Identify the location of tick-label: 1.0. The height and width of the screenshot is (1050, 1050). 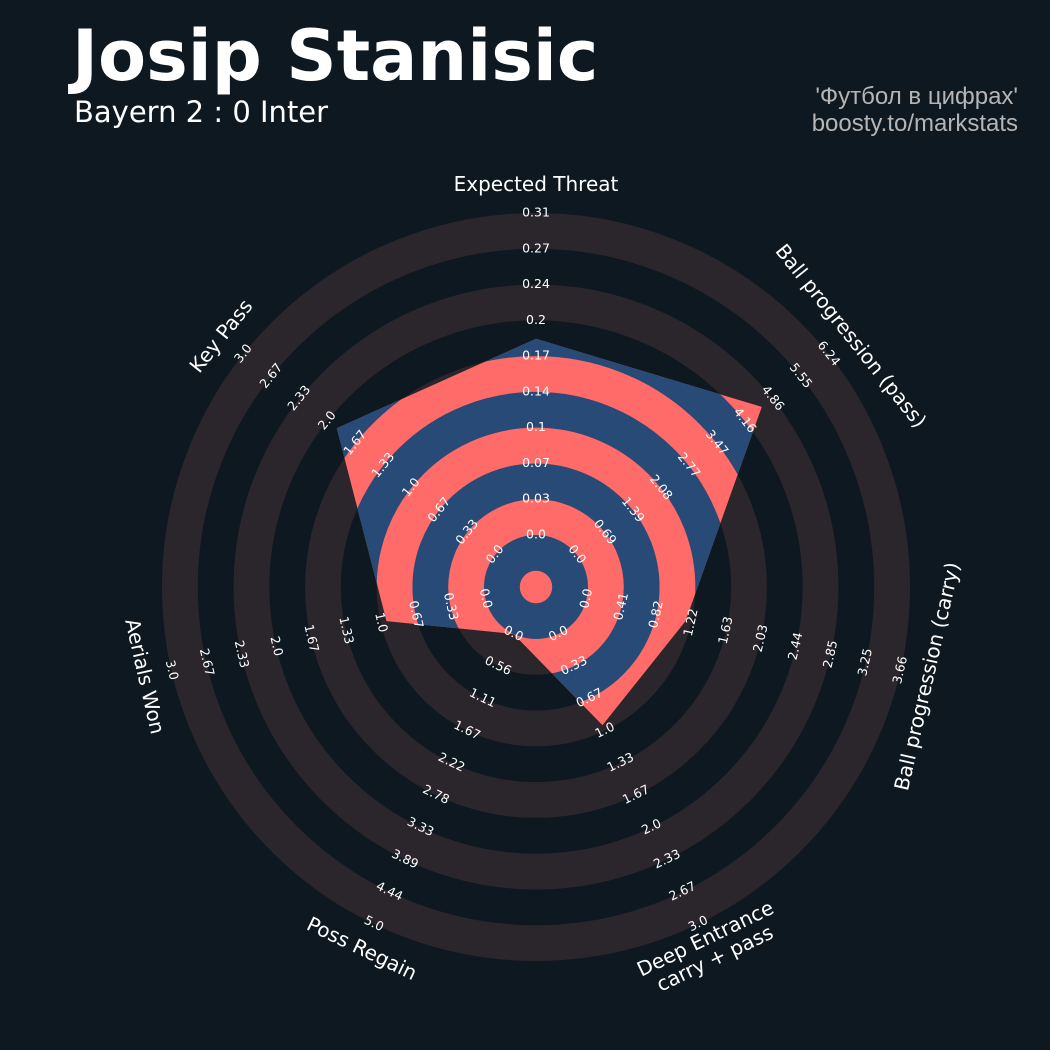
(381, 622).